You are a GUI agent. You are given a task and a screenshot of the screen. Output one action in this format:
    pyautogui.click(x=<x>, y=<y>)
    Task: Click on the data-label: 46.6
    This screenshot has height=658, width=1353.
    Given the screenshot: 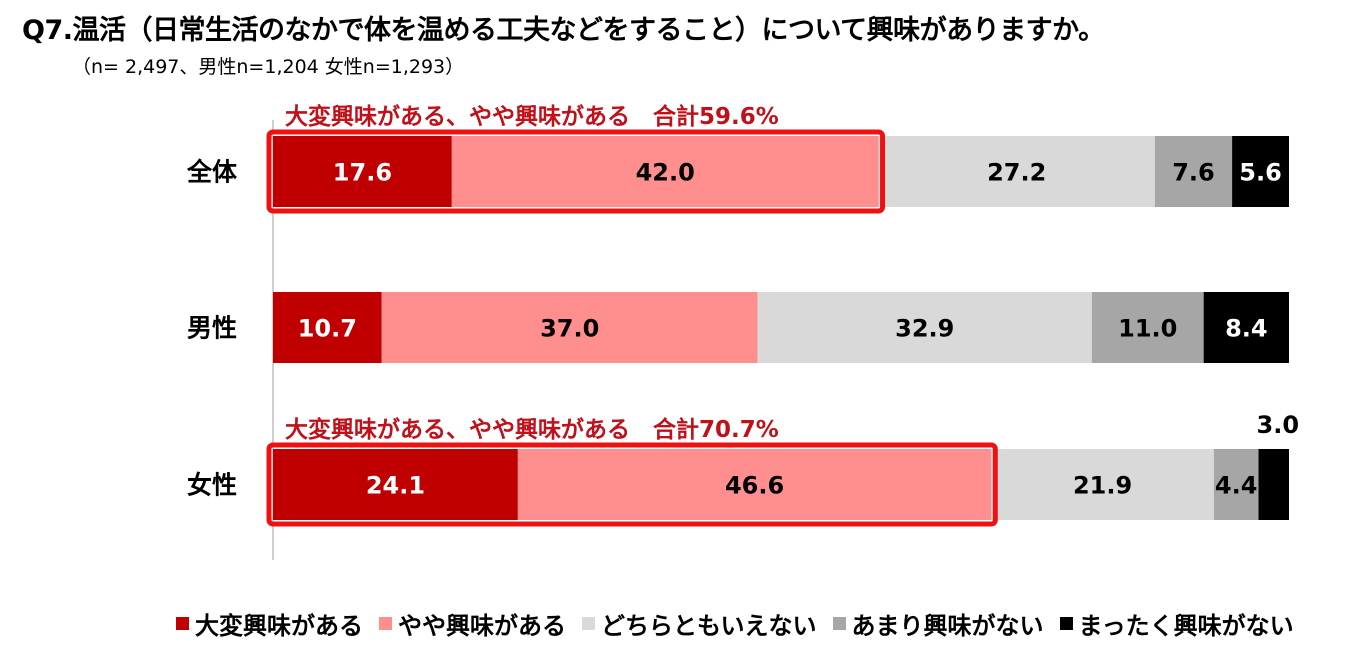 What is the action you would take?
    pyautogui.click(x=754, y=486)
    